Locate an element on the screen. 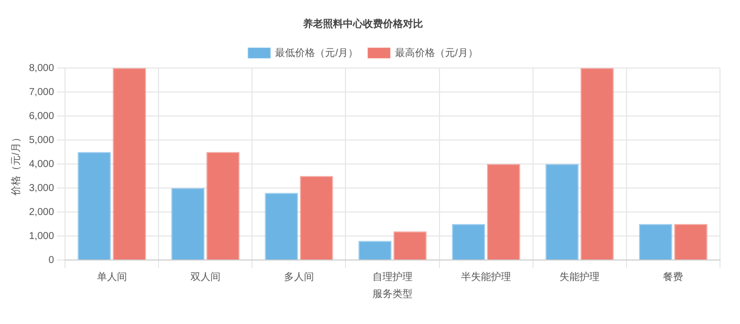 This screenshot has height=324, width=740. legend-label: 最低价格（元/月） is located at coordinates (316, 52).